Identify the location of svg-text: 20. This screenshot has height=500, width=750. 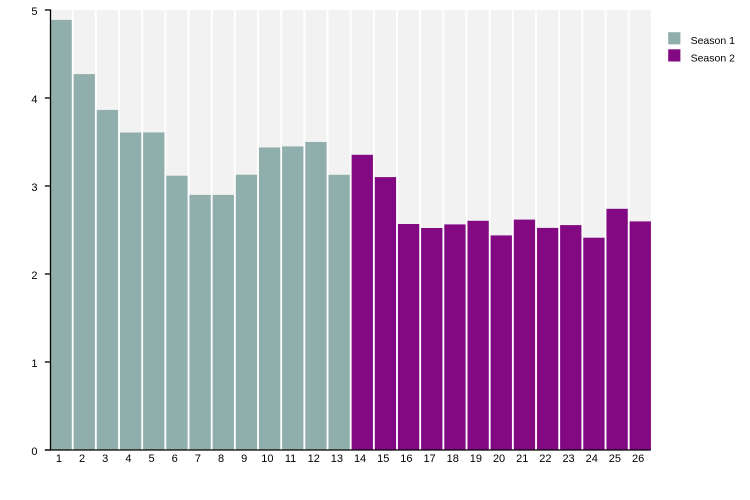
(499, 459).